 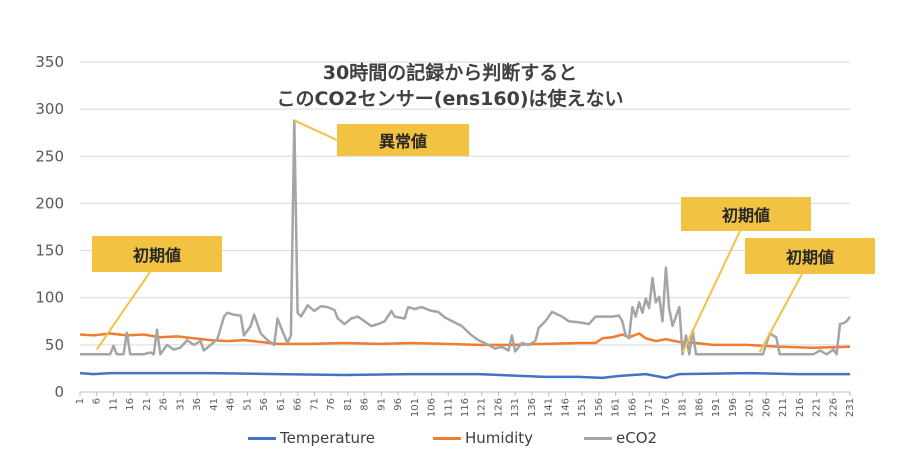 What do you see at coordinates (49, 251) in the screenshot?
I see `y-tick-label: 150` at bounding box center [49, 251].